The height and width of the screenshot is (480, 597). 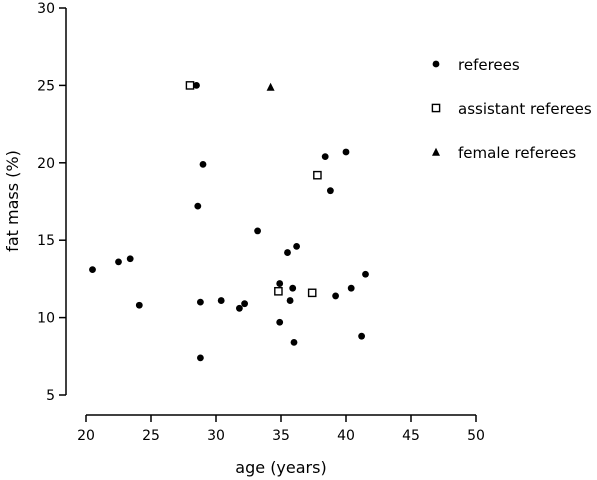 What do you see at coordinates (46, 319) in the screenshot?
I see `y-tick-label: 10` at bounding box center [46, 319].